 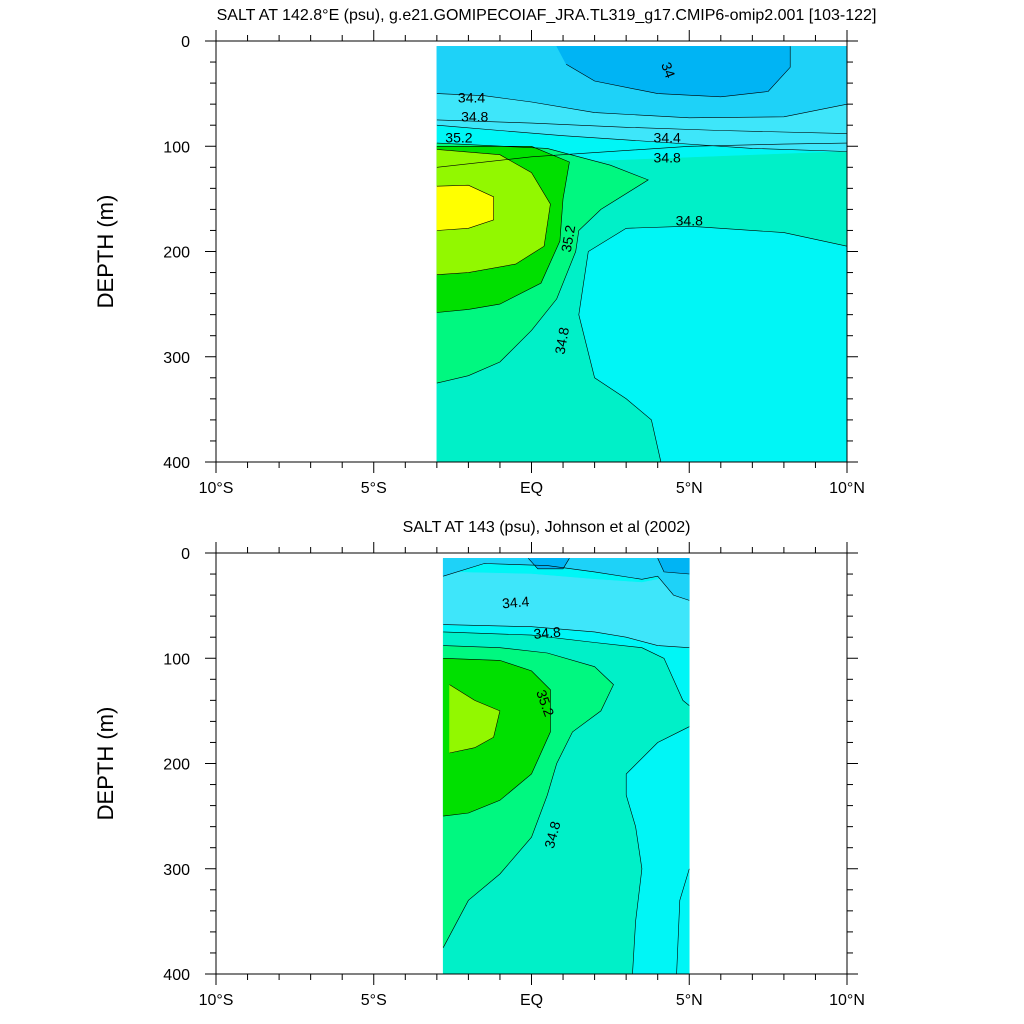 I want to click on contour-label: 34, so click(x=668, y=70).